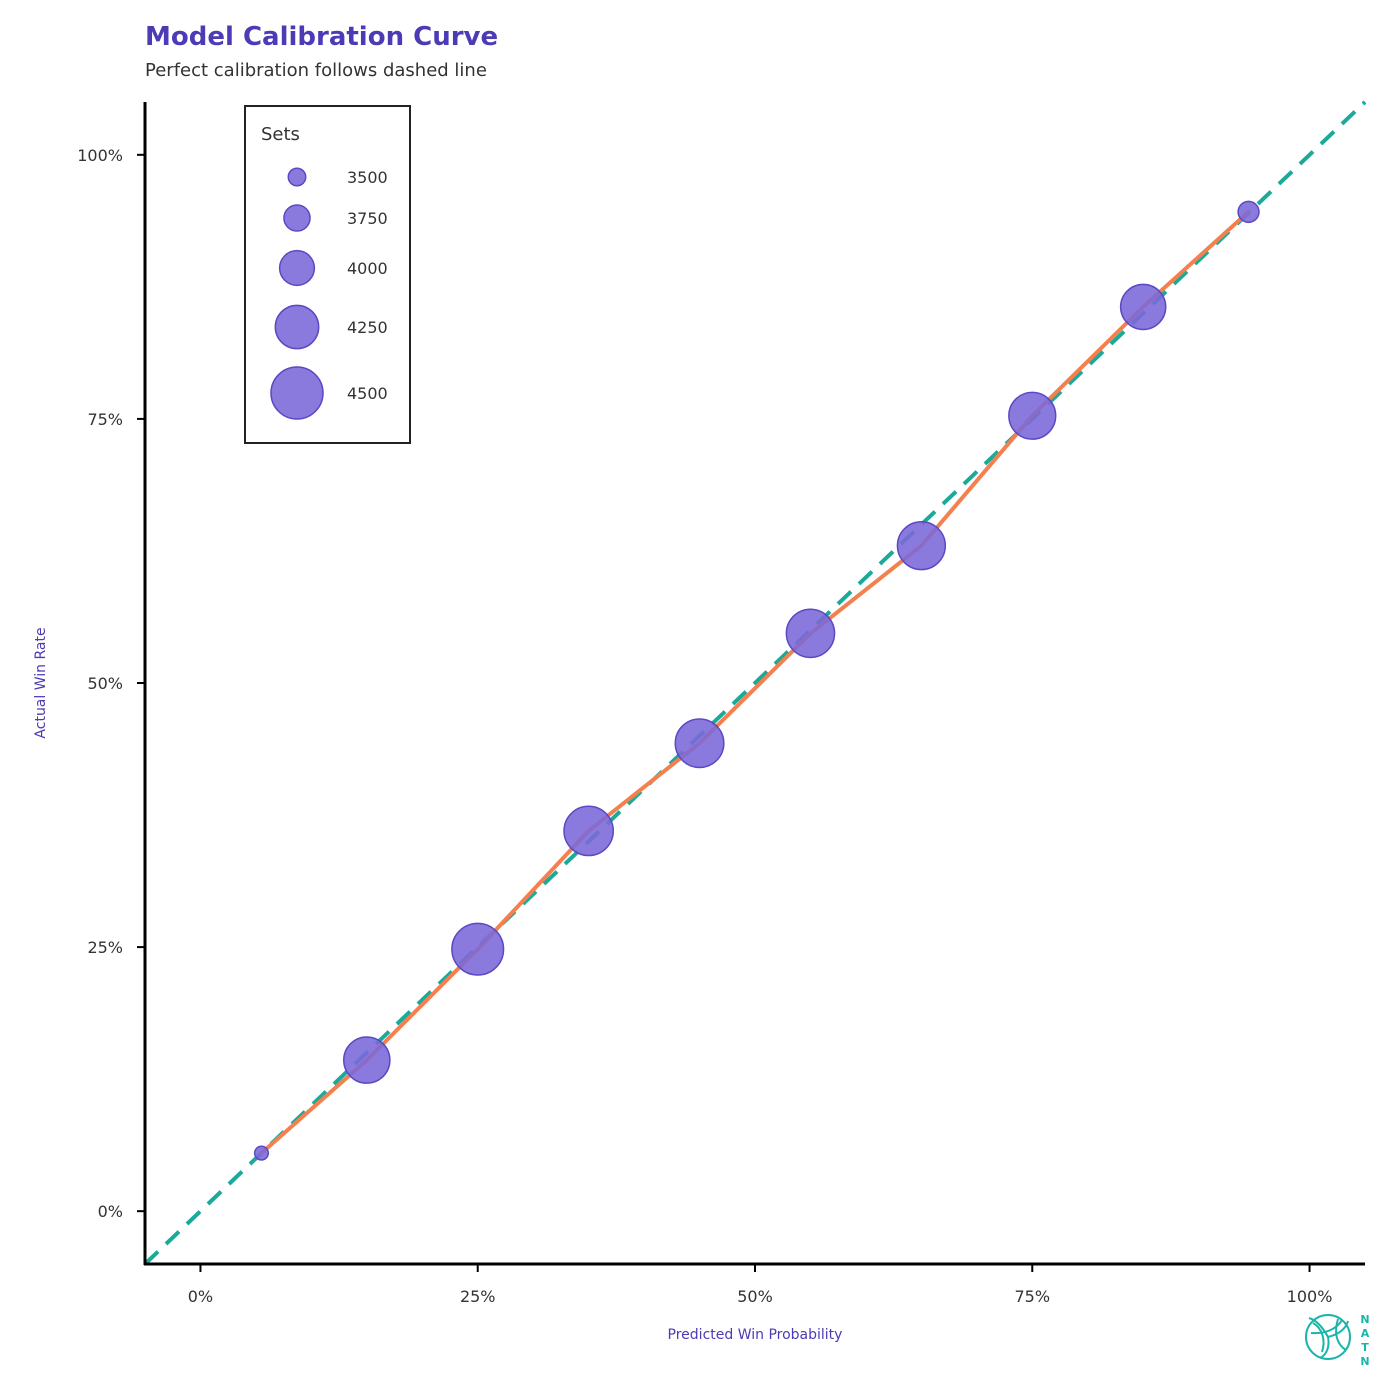 The height and width of the screenshot is (1400, 1400). What do you see at coordinates (321, 37) in the screenshot?
I see `chart-title: Model Calibration Curve` at bounding box center [321, 37].